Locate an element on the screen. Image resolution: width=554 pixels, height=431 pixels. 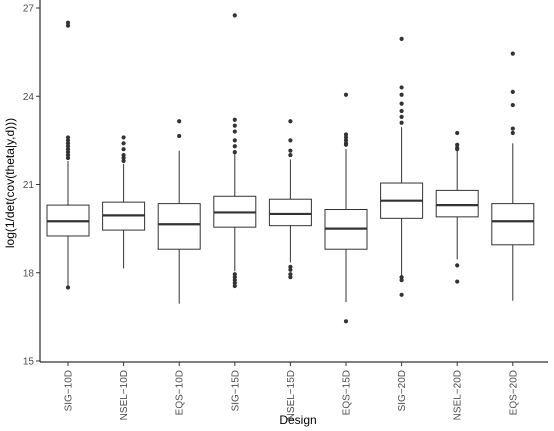
y-tick-label: 15 is located at coordinates (29, 362).